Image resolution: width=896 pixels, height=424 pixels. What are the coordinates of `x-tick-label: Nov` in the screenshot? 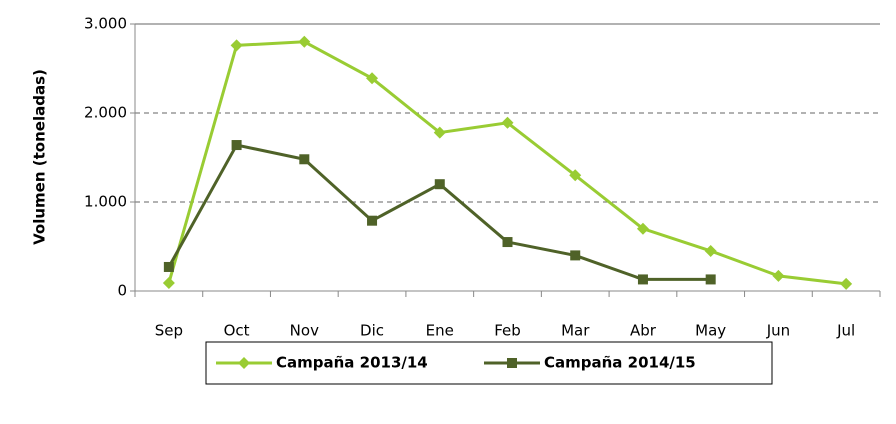 It's located at (304, 331).